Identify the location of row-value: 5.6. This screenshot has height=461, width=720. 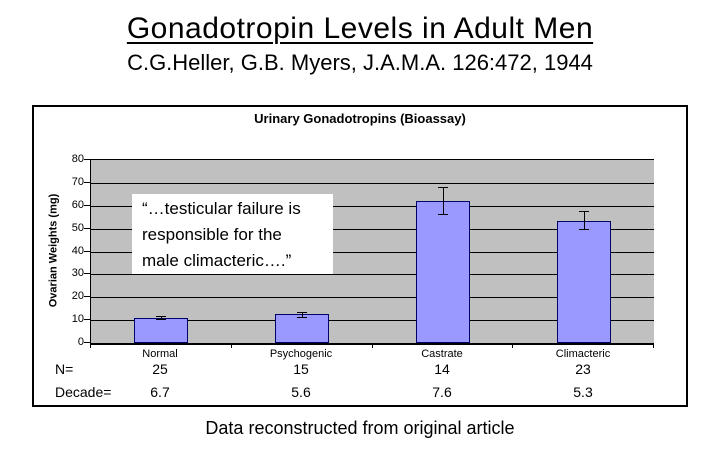
(301, 392).